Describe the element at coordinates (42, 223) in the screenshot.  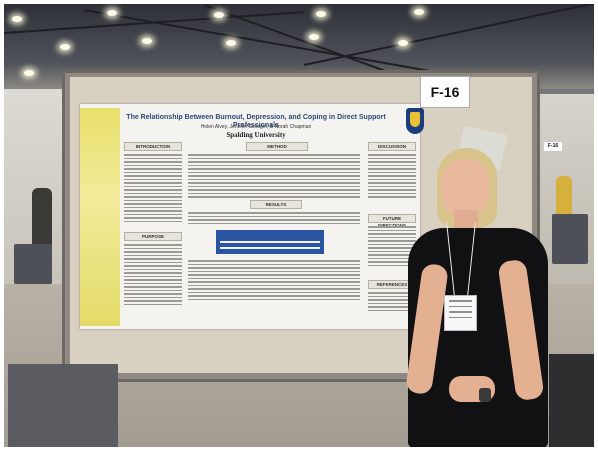
I see `background-person` at that location.